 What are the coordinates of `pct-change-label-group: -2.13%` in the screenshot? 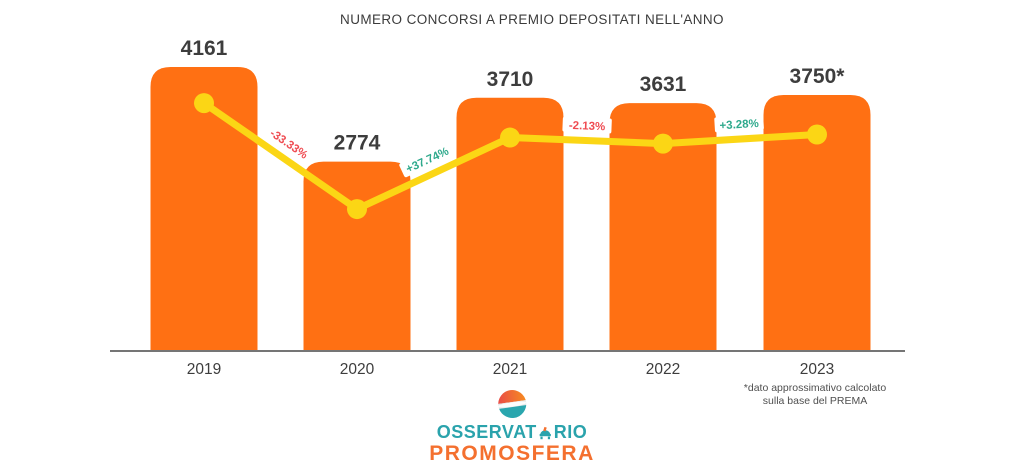 It's located at (587, 125).